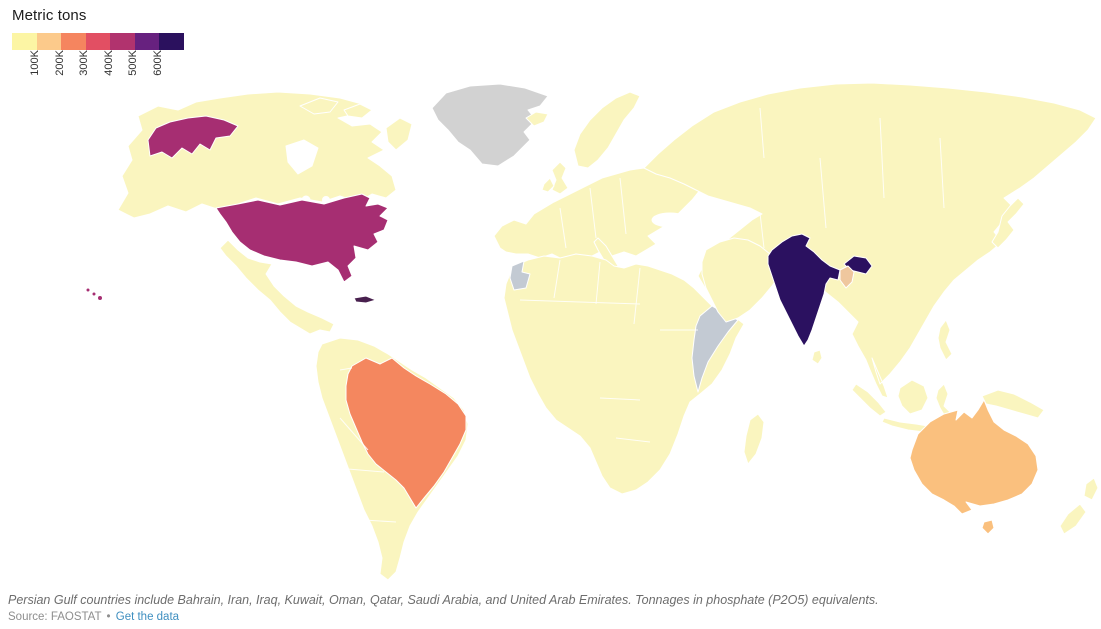 The height and width of the screenshot is (629, 1101). Describe the element at coordinates (714, 230) in the screenshot. I see `caspian-sea` at that location.